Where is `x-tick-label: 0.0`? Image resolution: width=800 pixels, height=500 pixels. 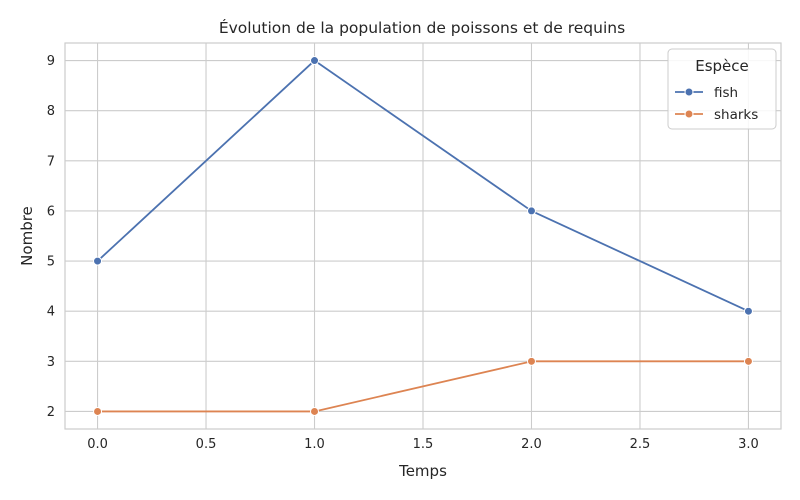 x-tick-label: 0.0 is located at coordinates (97, 444).